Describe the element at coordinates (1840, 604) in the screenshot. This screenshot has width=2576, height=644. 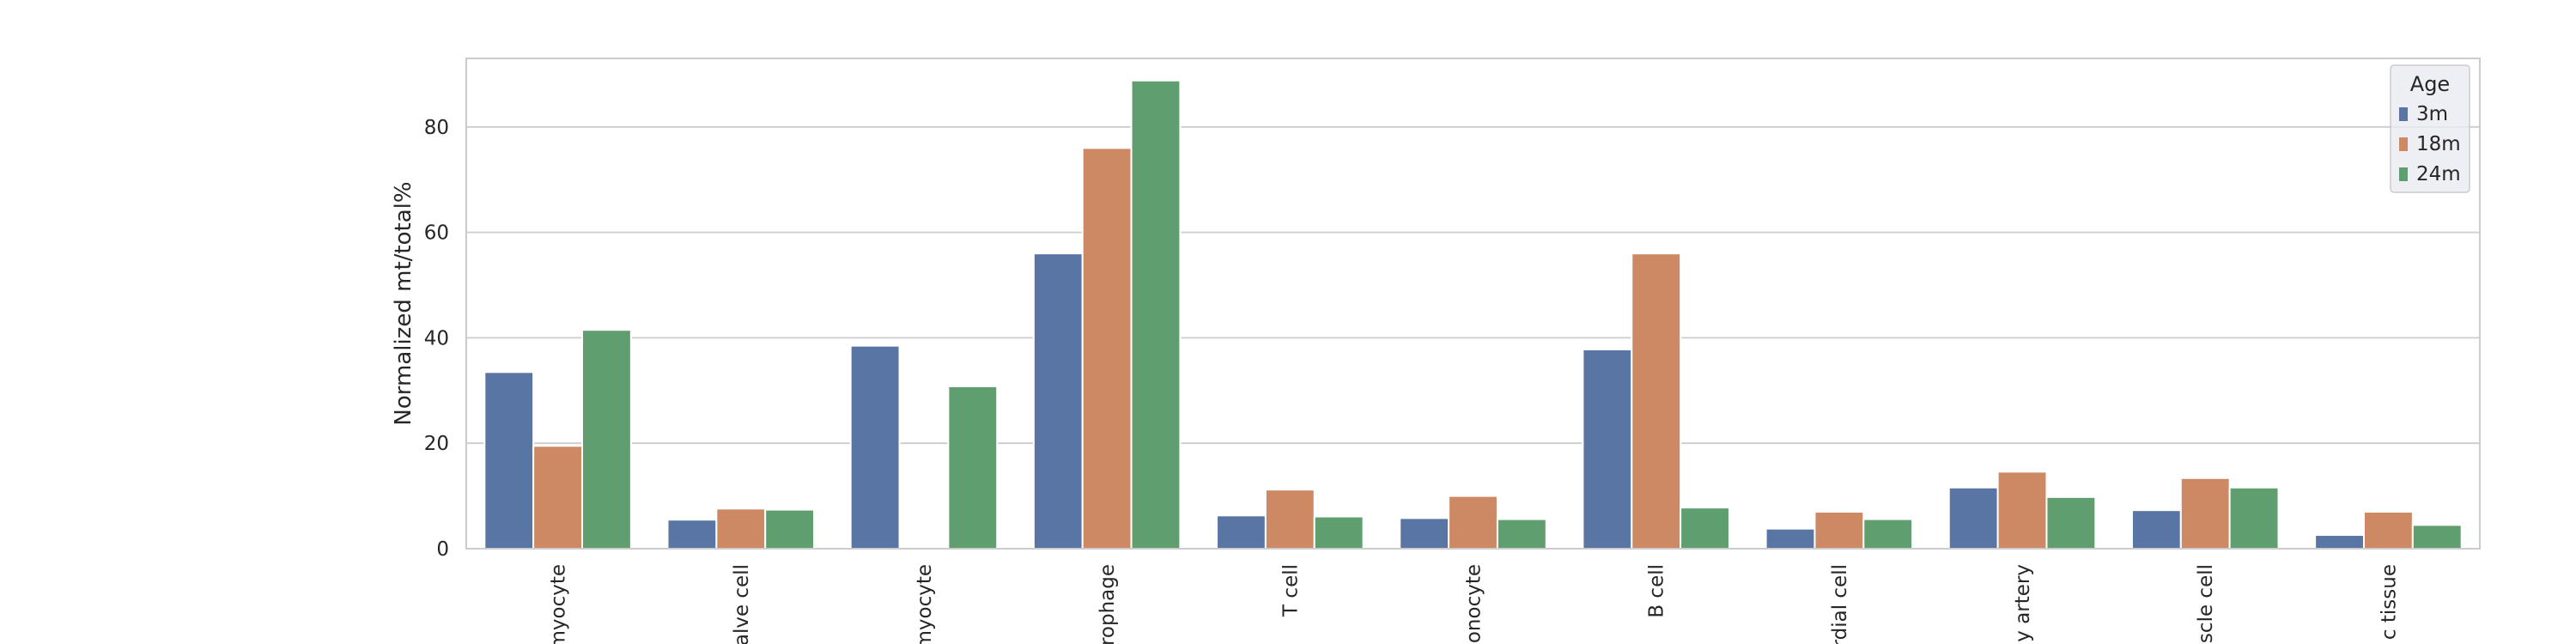
I see `x-tick-label: rdial cell` at that location.